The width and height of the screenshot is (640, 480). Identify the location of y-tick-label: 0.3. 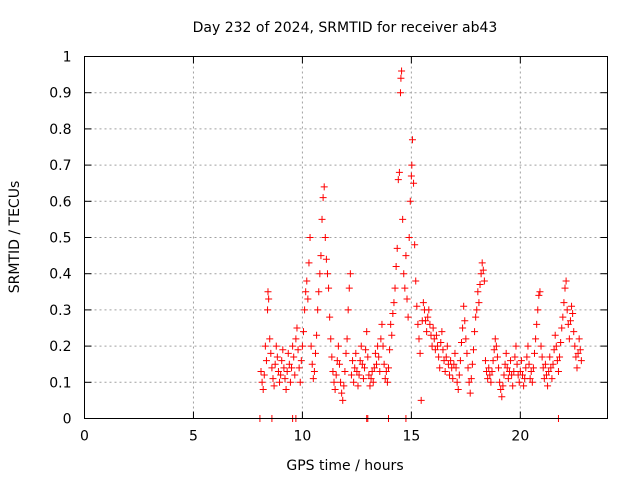
(60, 311).